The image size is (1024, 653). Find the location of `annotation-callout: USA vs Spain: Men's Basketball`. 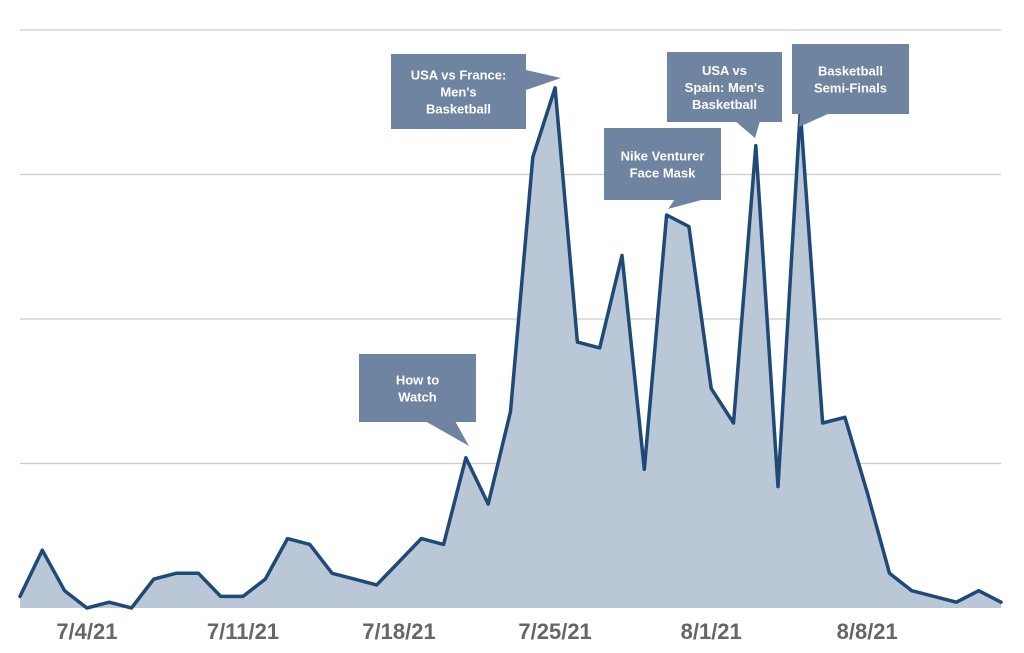

annotation-callout: USA vs Spain: Men's Basketball is located at coordinates (724, 95).